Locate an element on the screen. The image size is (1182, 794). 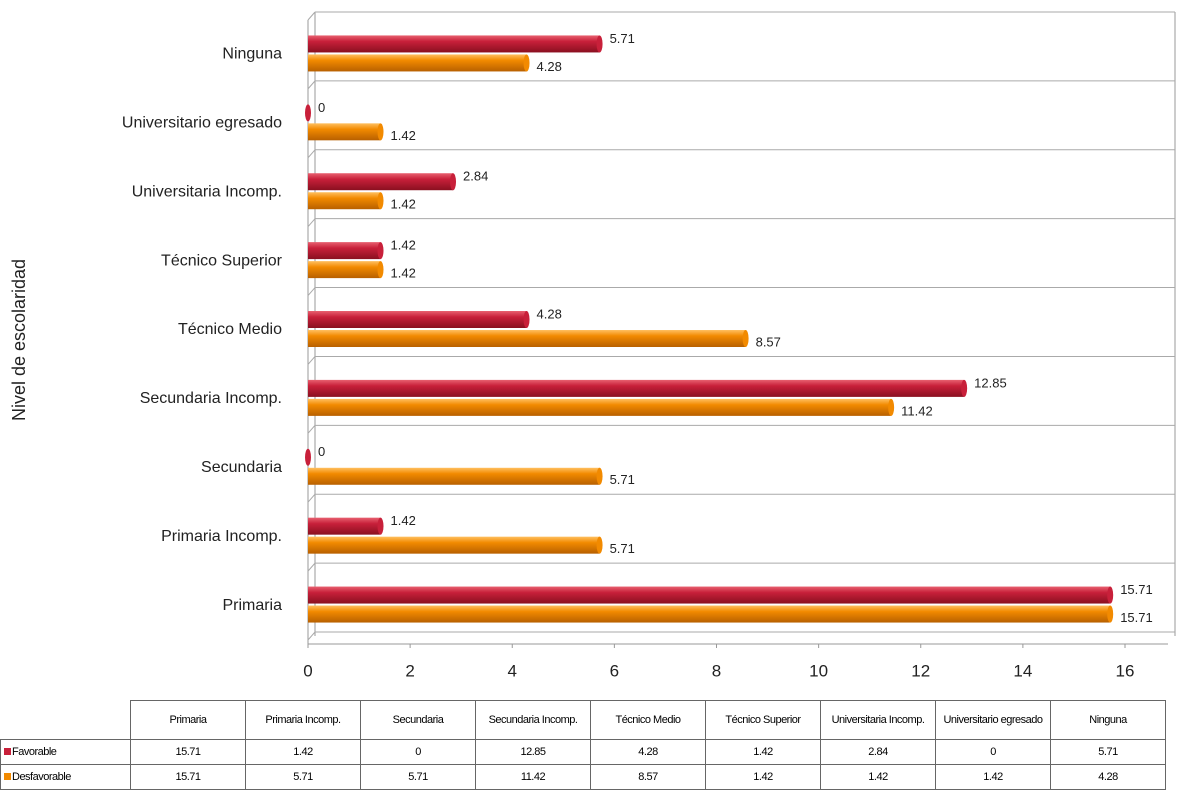
cell-text: Primaria is located at coordinates (188, 720).